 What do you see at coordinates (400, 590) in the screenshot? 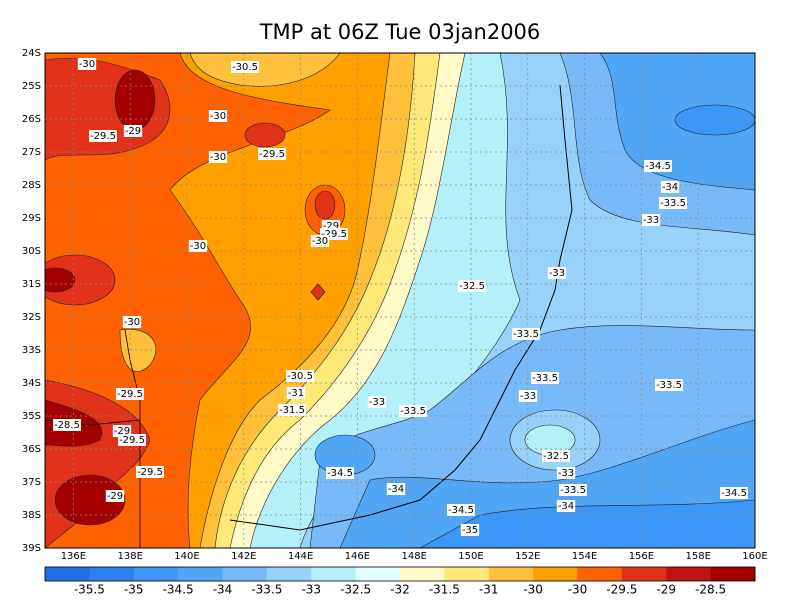
I see `colorbar-label: -32` at bounding box center [400, 590].